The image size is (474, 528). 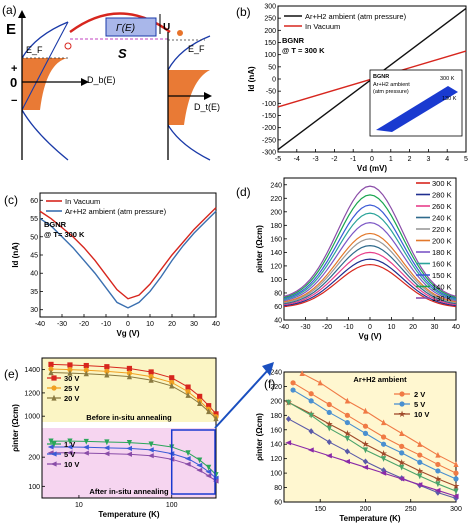 What do you see at coordinates (315, 159) in the screenshot?
I see `x-tick-label: -3` at bounding box center [315, 159].